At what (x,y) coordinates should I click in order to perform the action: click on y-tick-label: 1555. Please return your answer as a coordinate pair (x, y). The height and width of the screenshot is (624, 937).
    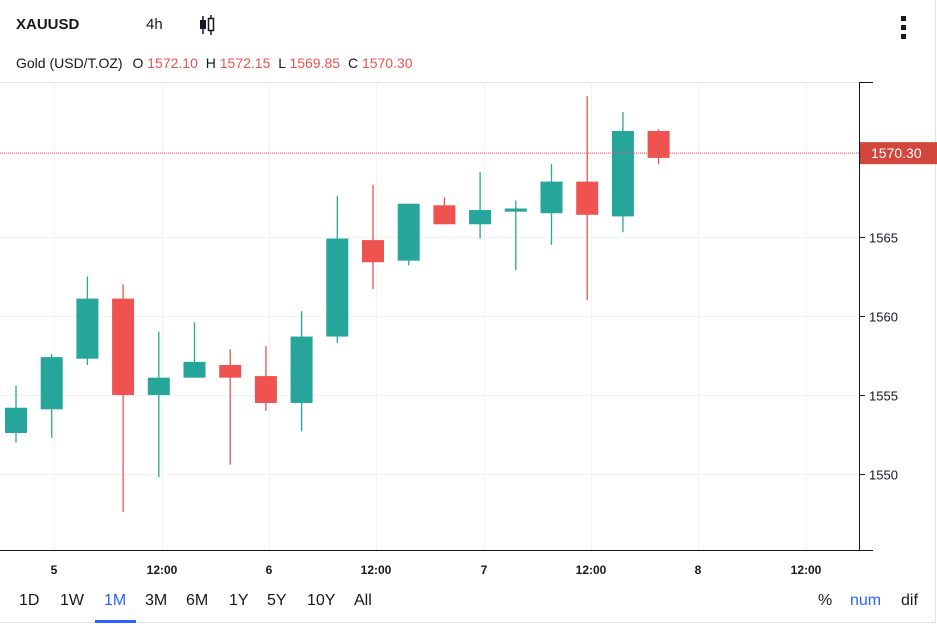
    Looking at the image, I should click on (883, 396).